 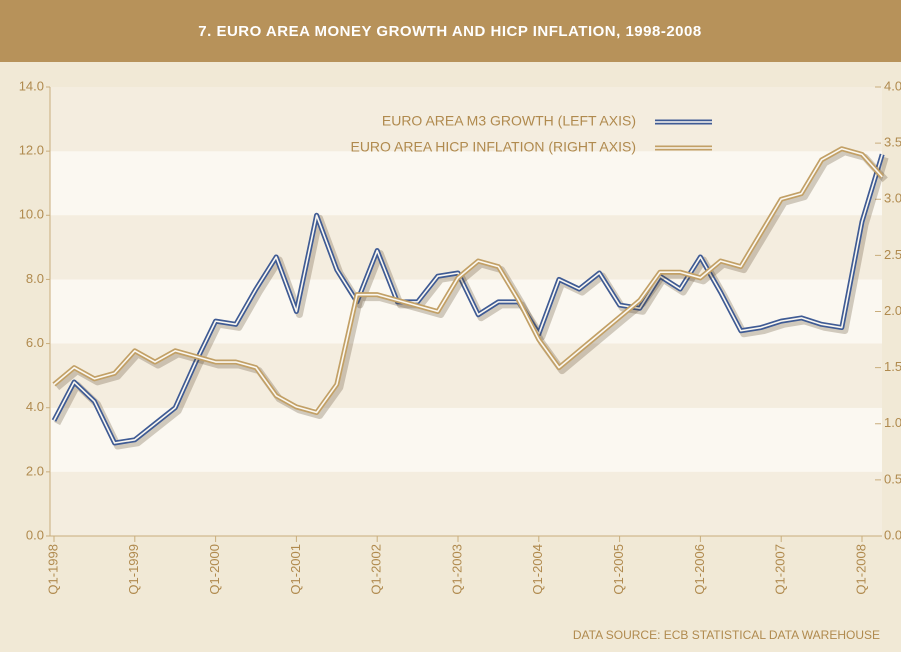 I want to click on y-tick-label: 8.0, so click(x=35, y=278).